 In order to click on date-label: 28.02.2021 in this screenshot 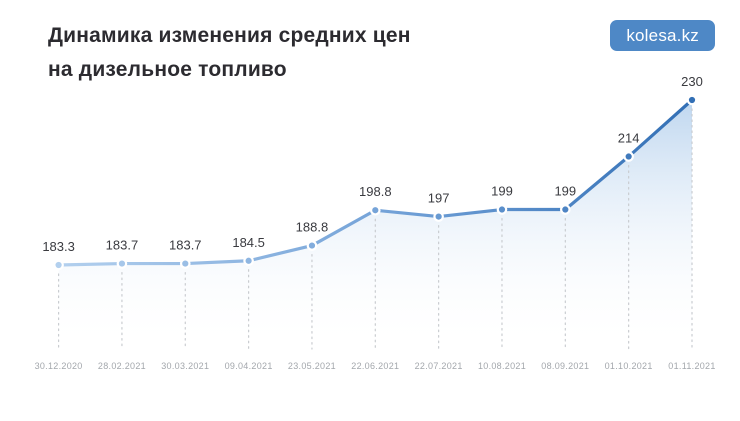, I will do `click(122, 366)`.